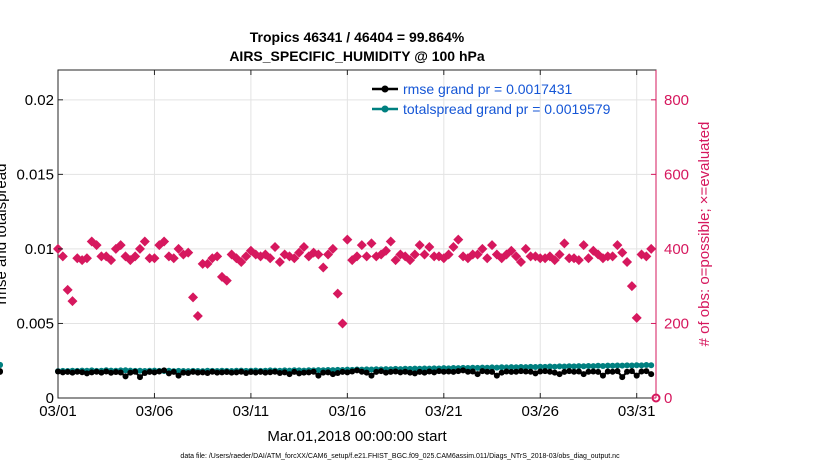 This screenshot has width=830, height=470. What do you see at coordinates (676, 100) in the screenshot?
I see `y2-tick-label: 800` at bounding box center [676, 100].